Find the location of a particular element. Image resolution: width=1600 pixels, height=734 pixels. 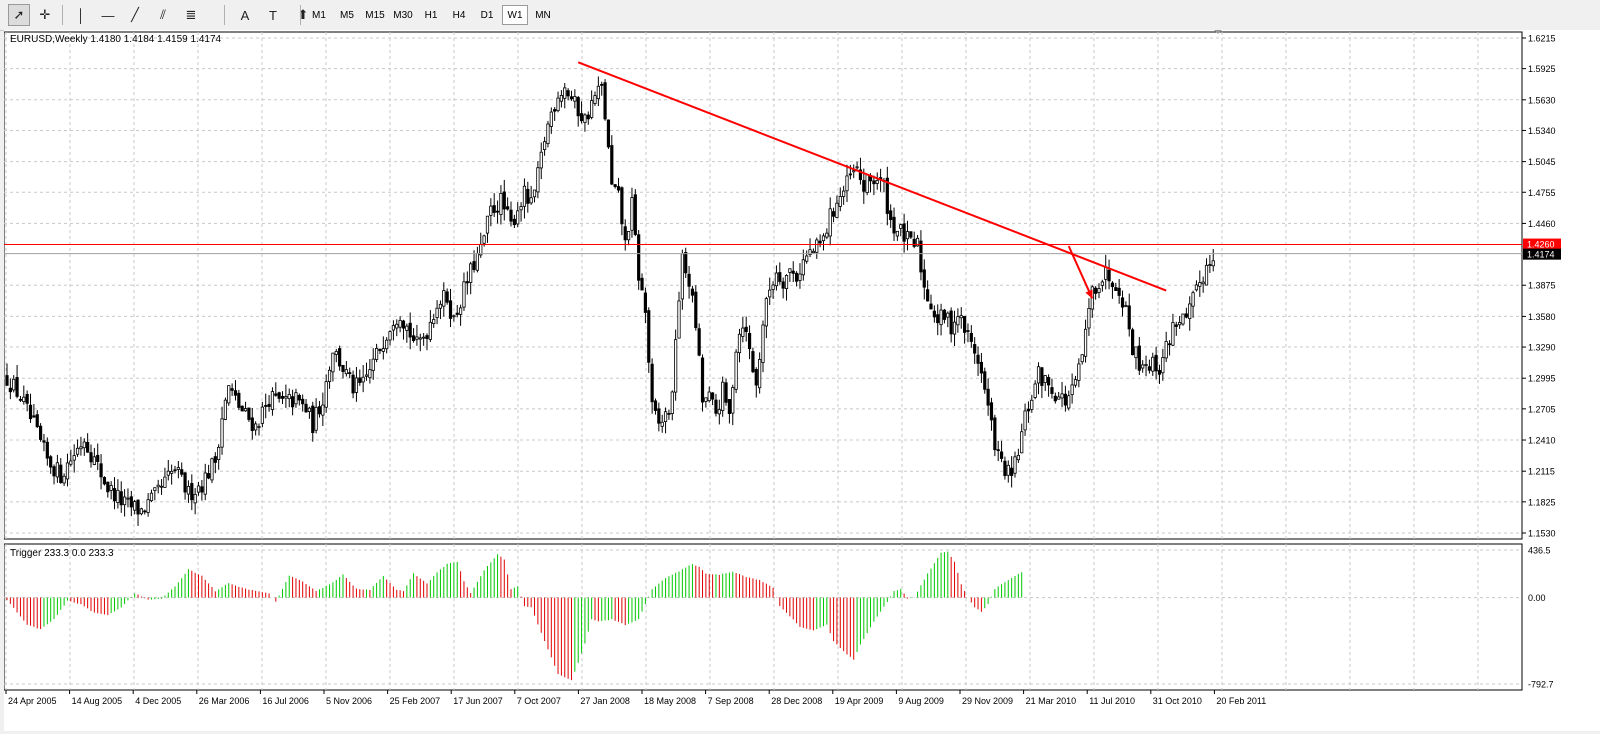

cursor-tool: ➚ is located at coordinates (19, 15).